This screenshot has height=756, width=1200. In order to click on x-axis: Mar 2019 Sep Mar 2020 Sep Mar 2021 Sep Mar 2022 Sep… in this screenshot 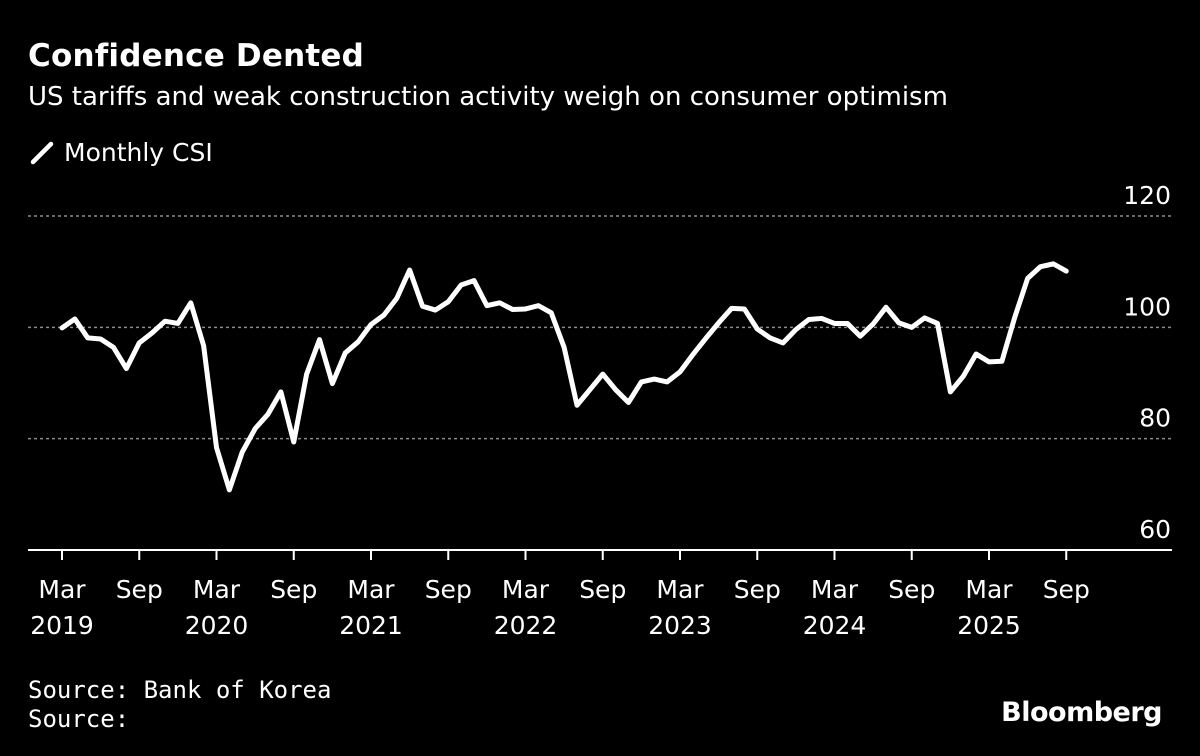, I will do `click(600, 594)`.